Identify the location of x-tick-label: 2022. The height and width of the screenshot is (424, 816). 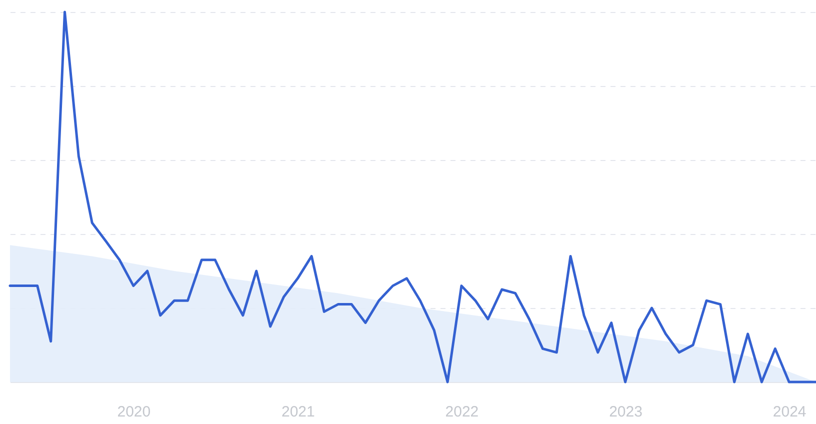
(462, 412).